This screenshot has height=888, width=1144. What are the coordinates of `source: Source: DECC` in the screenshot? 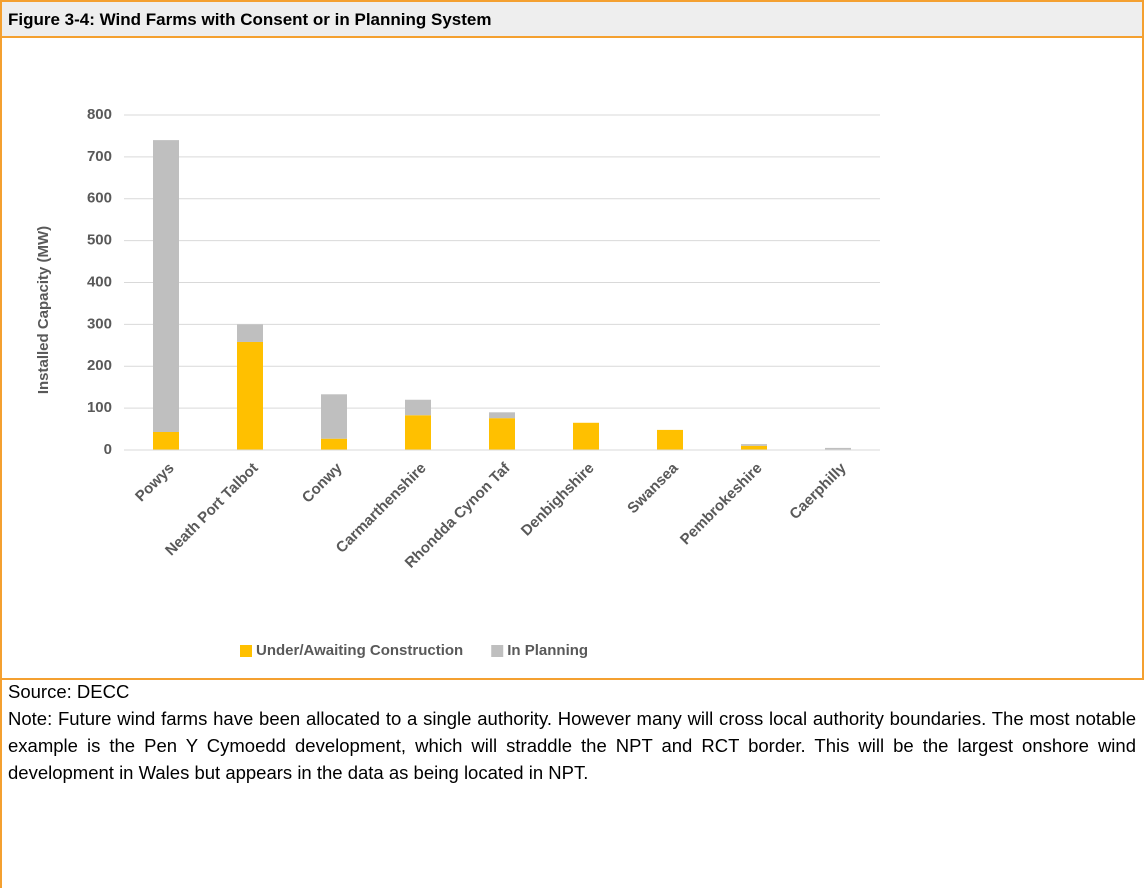 It's located at (69, 691).